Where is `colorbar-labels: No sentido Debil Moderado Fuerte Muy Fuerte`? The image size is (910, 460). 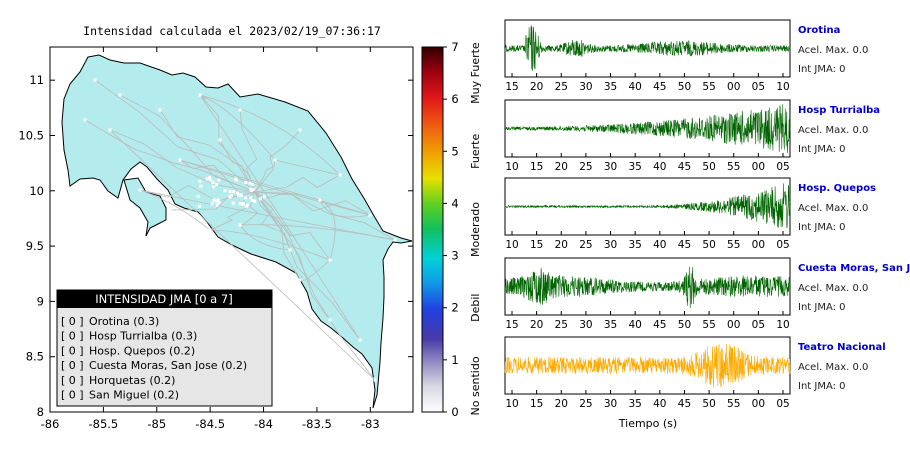 colorbar-labels: No sentido Debil Moderado Fuerte Muy Fuerte is located at coordinates (475, 228).